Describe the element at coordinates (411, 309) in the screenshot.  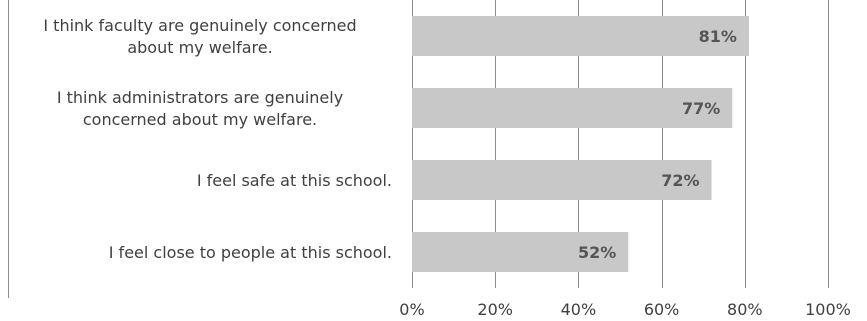
I see `x-tick-label: 0%` at that location.